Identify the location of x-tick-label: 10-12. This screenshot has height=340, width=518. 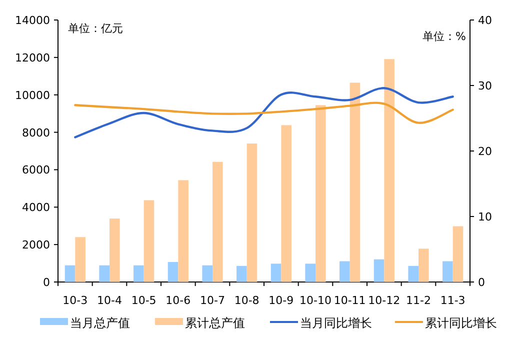
(384, 300).